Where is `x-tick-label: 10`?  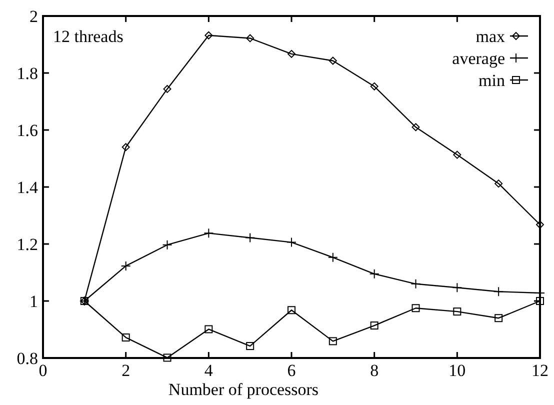
x-tick-label: 10 is located at coordinates (457, 370).